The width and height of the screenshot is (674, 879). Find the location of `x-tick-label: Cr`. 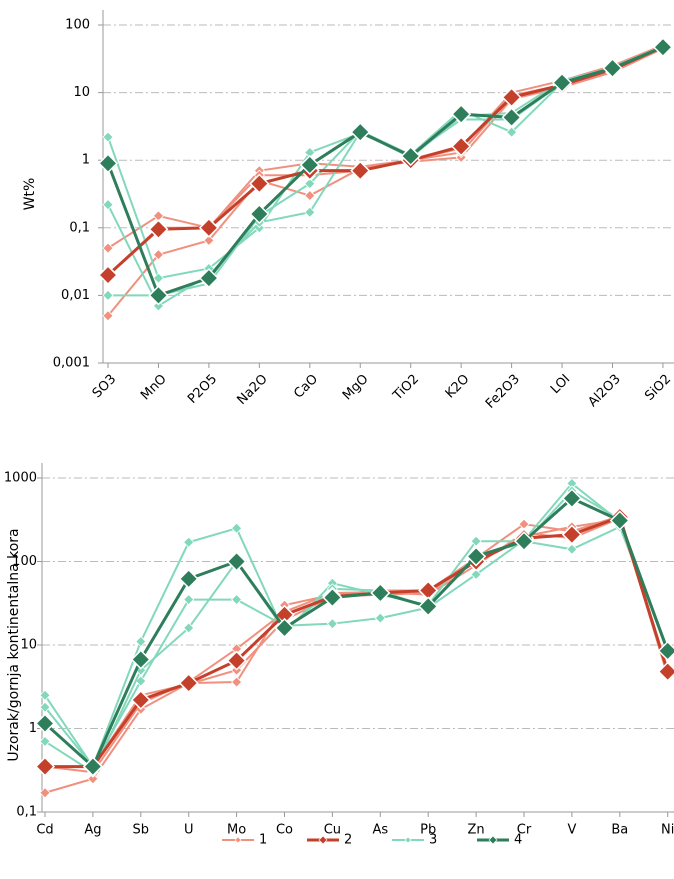

x-tick-label: Cr is located at coordinates (524, 830).